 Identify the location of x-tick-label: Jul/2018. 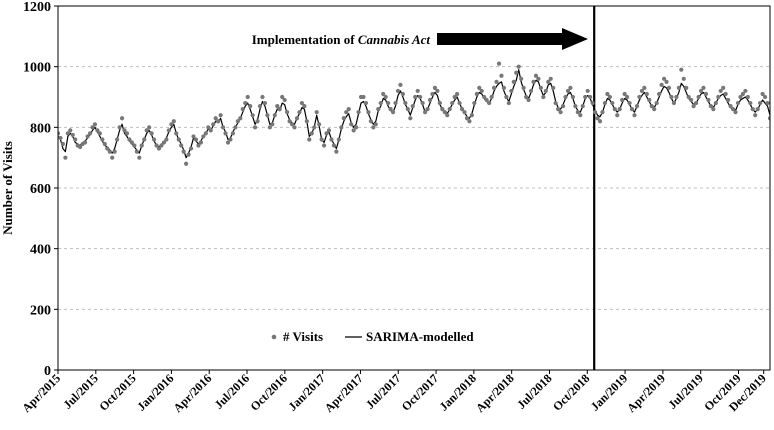
(534, 391).